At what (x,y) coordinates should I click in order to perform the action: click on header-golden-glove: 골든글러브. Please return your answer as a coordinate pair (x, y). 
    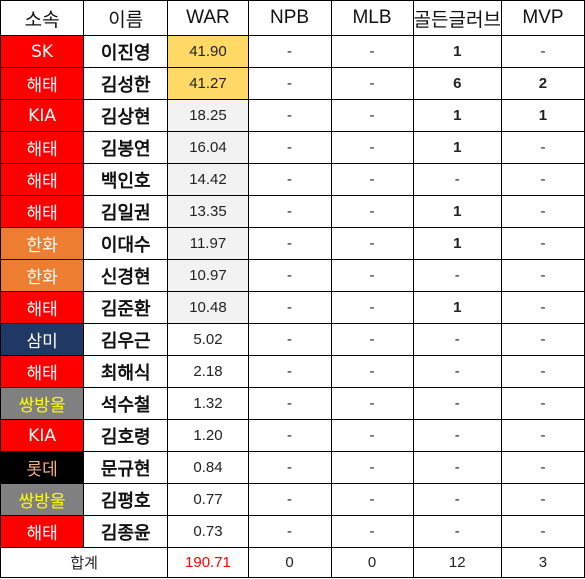
    Looking at the image, I should click on (457, 18).